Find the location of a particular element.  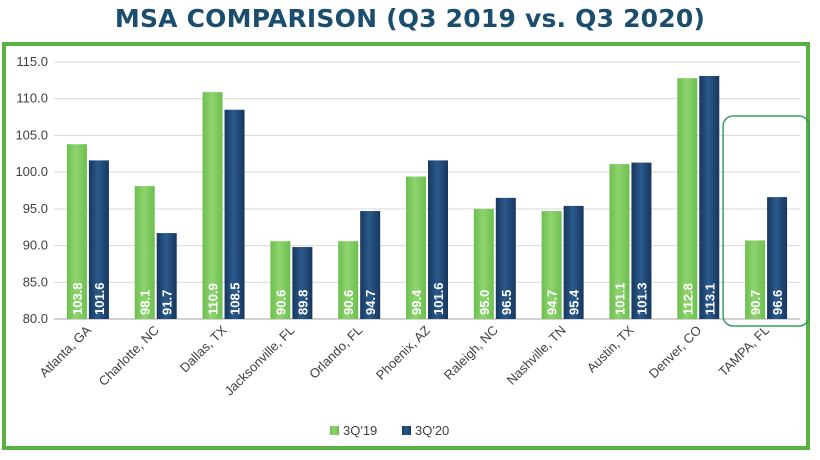

data-label: 108.5 is located at coordinates (235, 298).